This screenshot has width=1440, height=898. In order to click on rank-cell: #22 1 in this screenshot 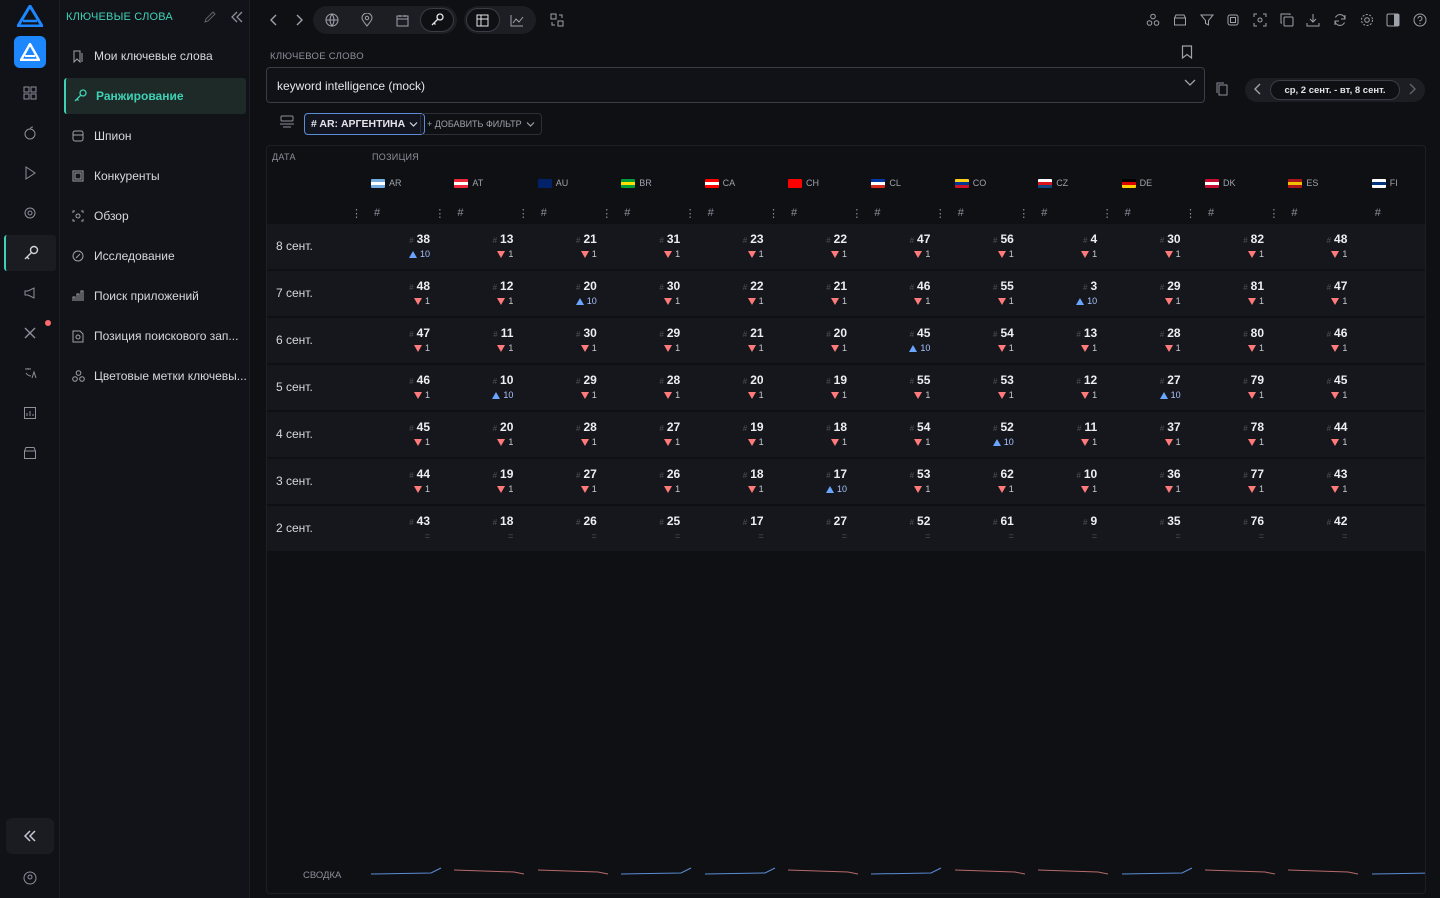, I will do `click(827, 246)`.